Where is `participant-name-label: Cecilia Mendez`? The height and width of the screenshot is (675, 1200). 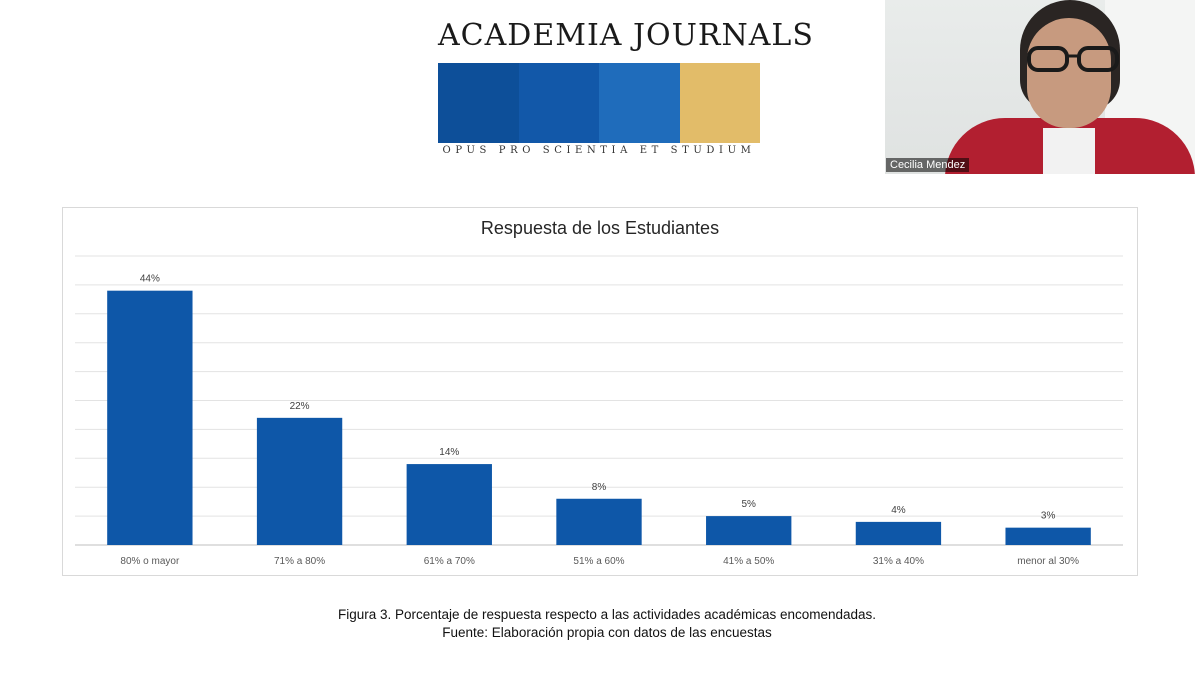
participant-name-label: Cecilia Mendez is located at coordinates (928, 165).